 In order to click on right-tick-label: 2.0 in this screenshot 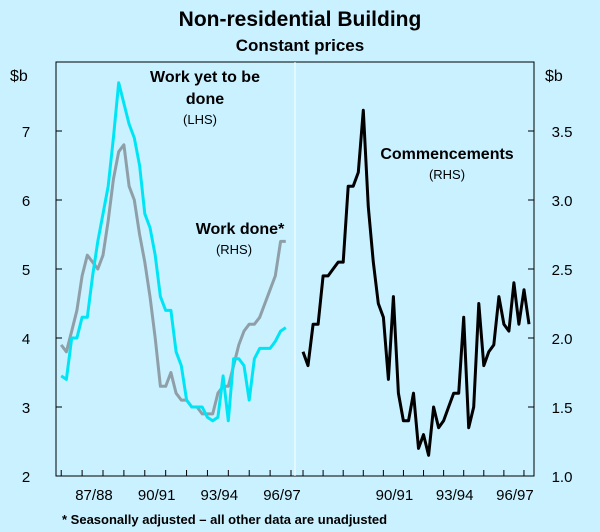, I will do `click(562, 339)`.